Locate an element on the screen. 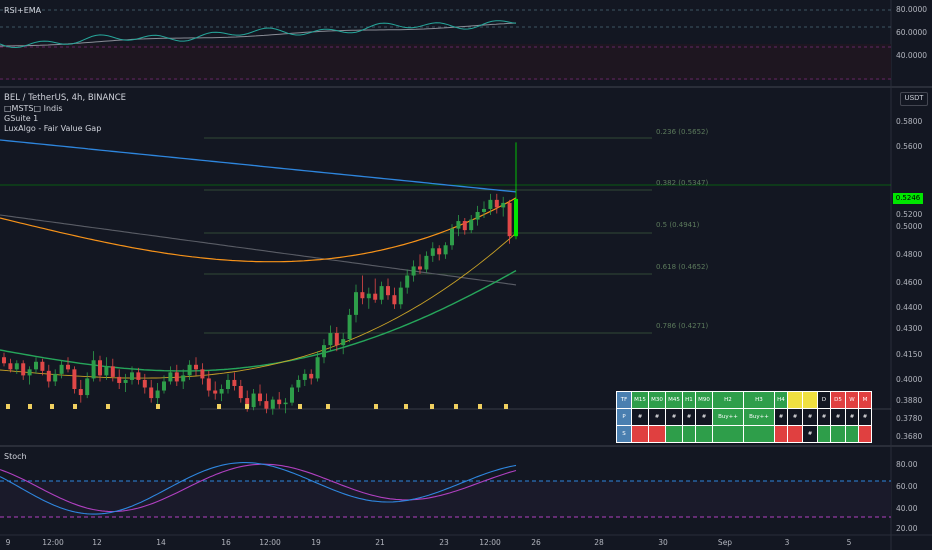  ma-orange-line is located at coordinates (258, 230).